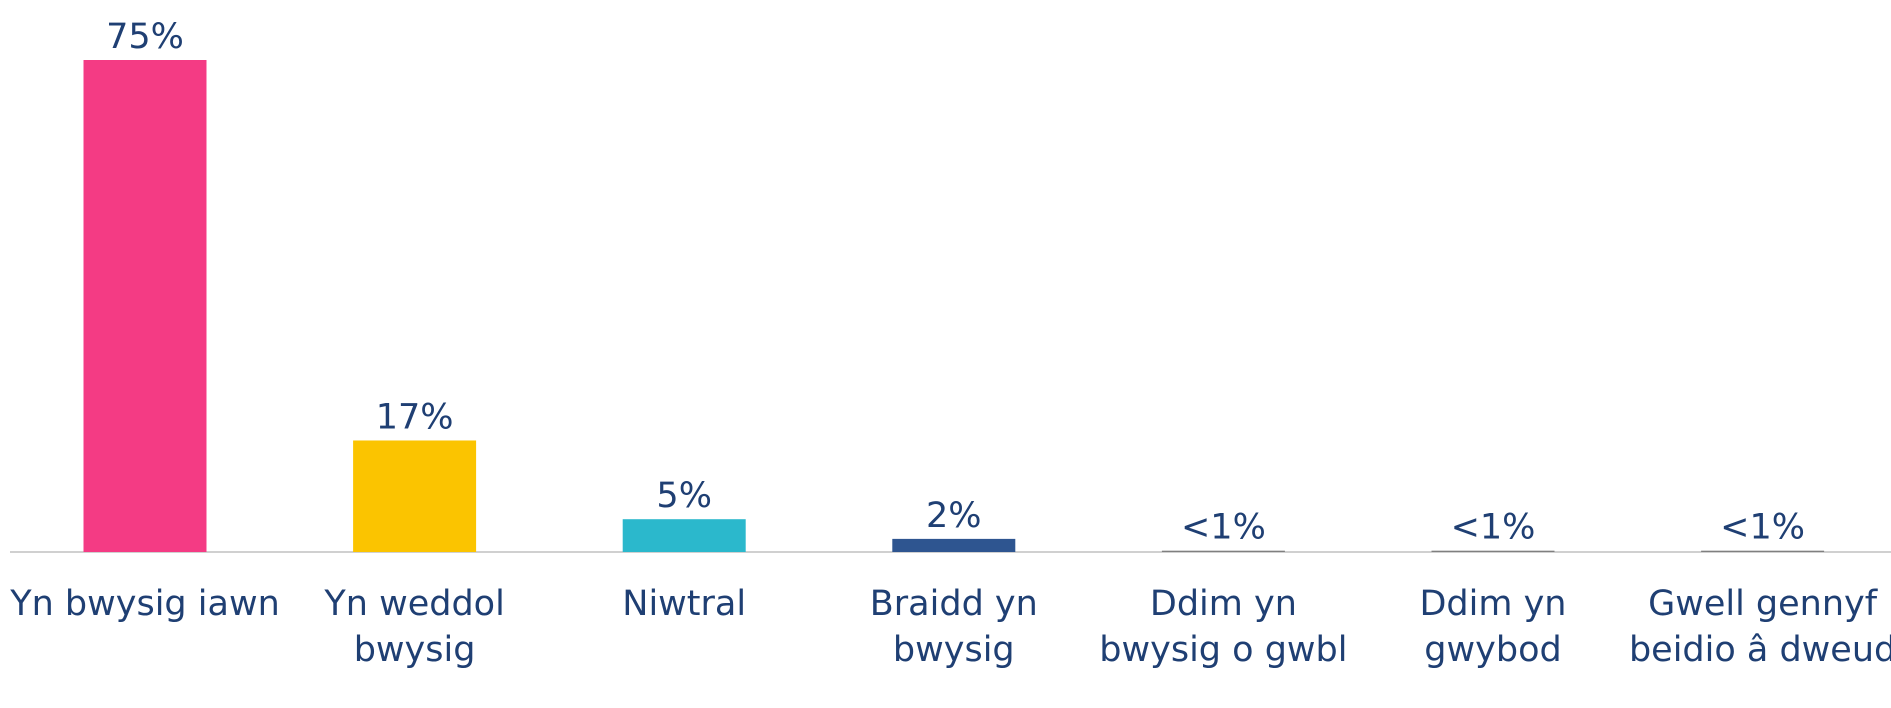 The image size is (1891, 708). Describe the element at coordinates (1759, 627) in the screenshot. I see `category-label: Gwell gennyf beidio â dweud` at that location.